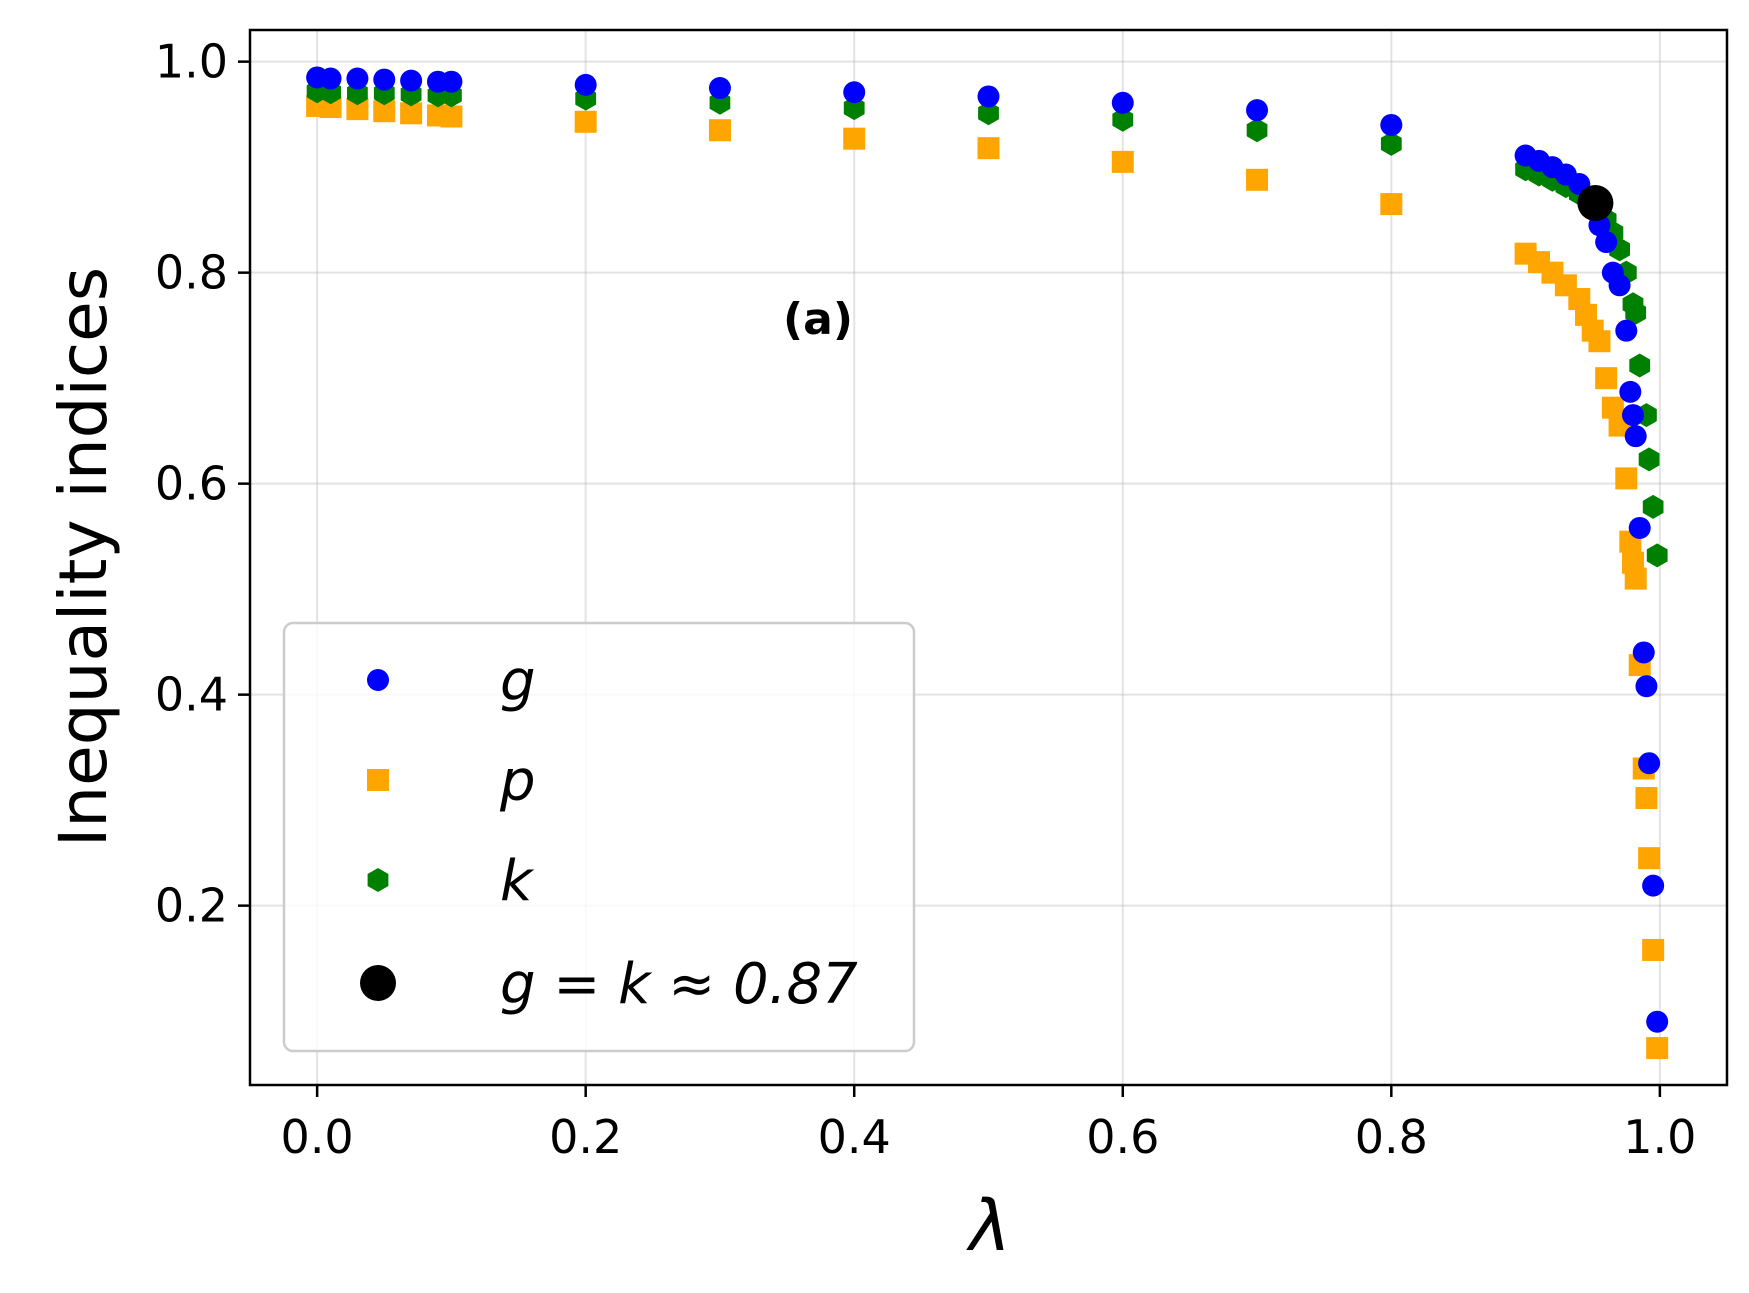 The width and height of the screenshot is (1749, 1293). What do you see at coordinates (517, 781) in the screenshot?
I see `legend-label: p` at bounding box center [517, 781].